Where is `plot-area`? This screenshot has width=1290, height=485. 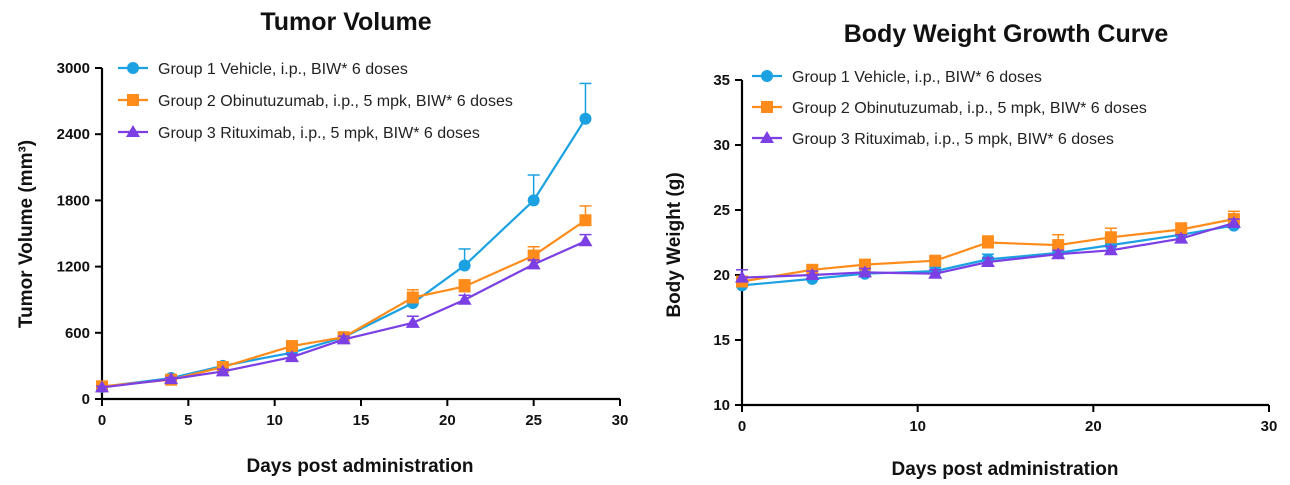 plot-area is located at coordinates (988, 251).